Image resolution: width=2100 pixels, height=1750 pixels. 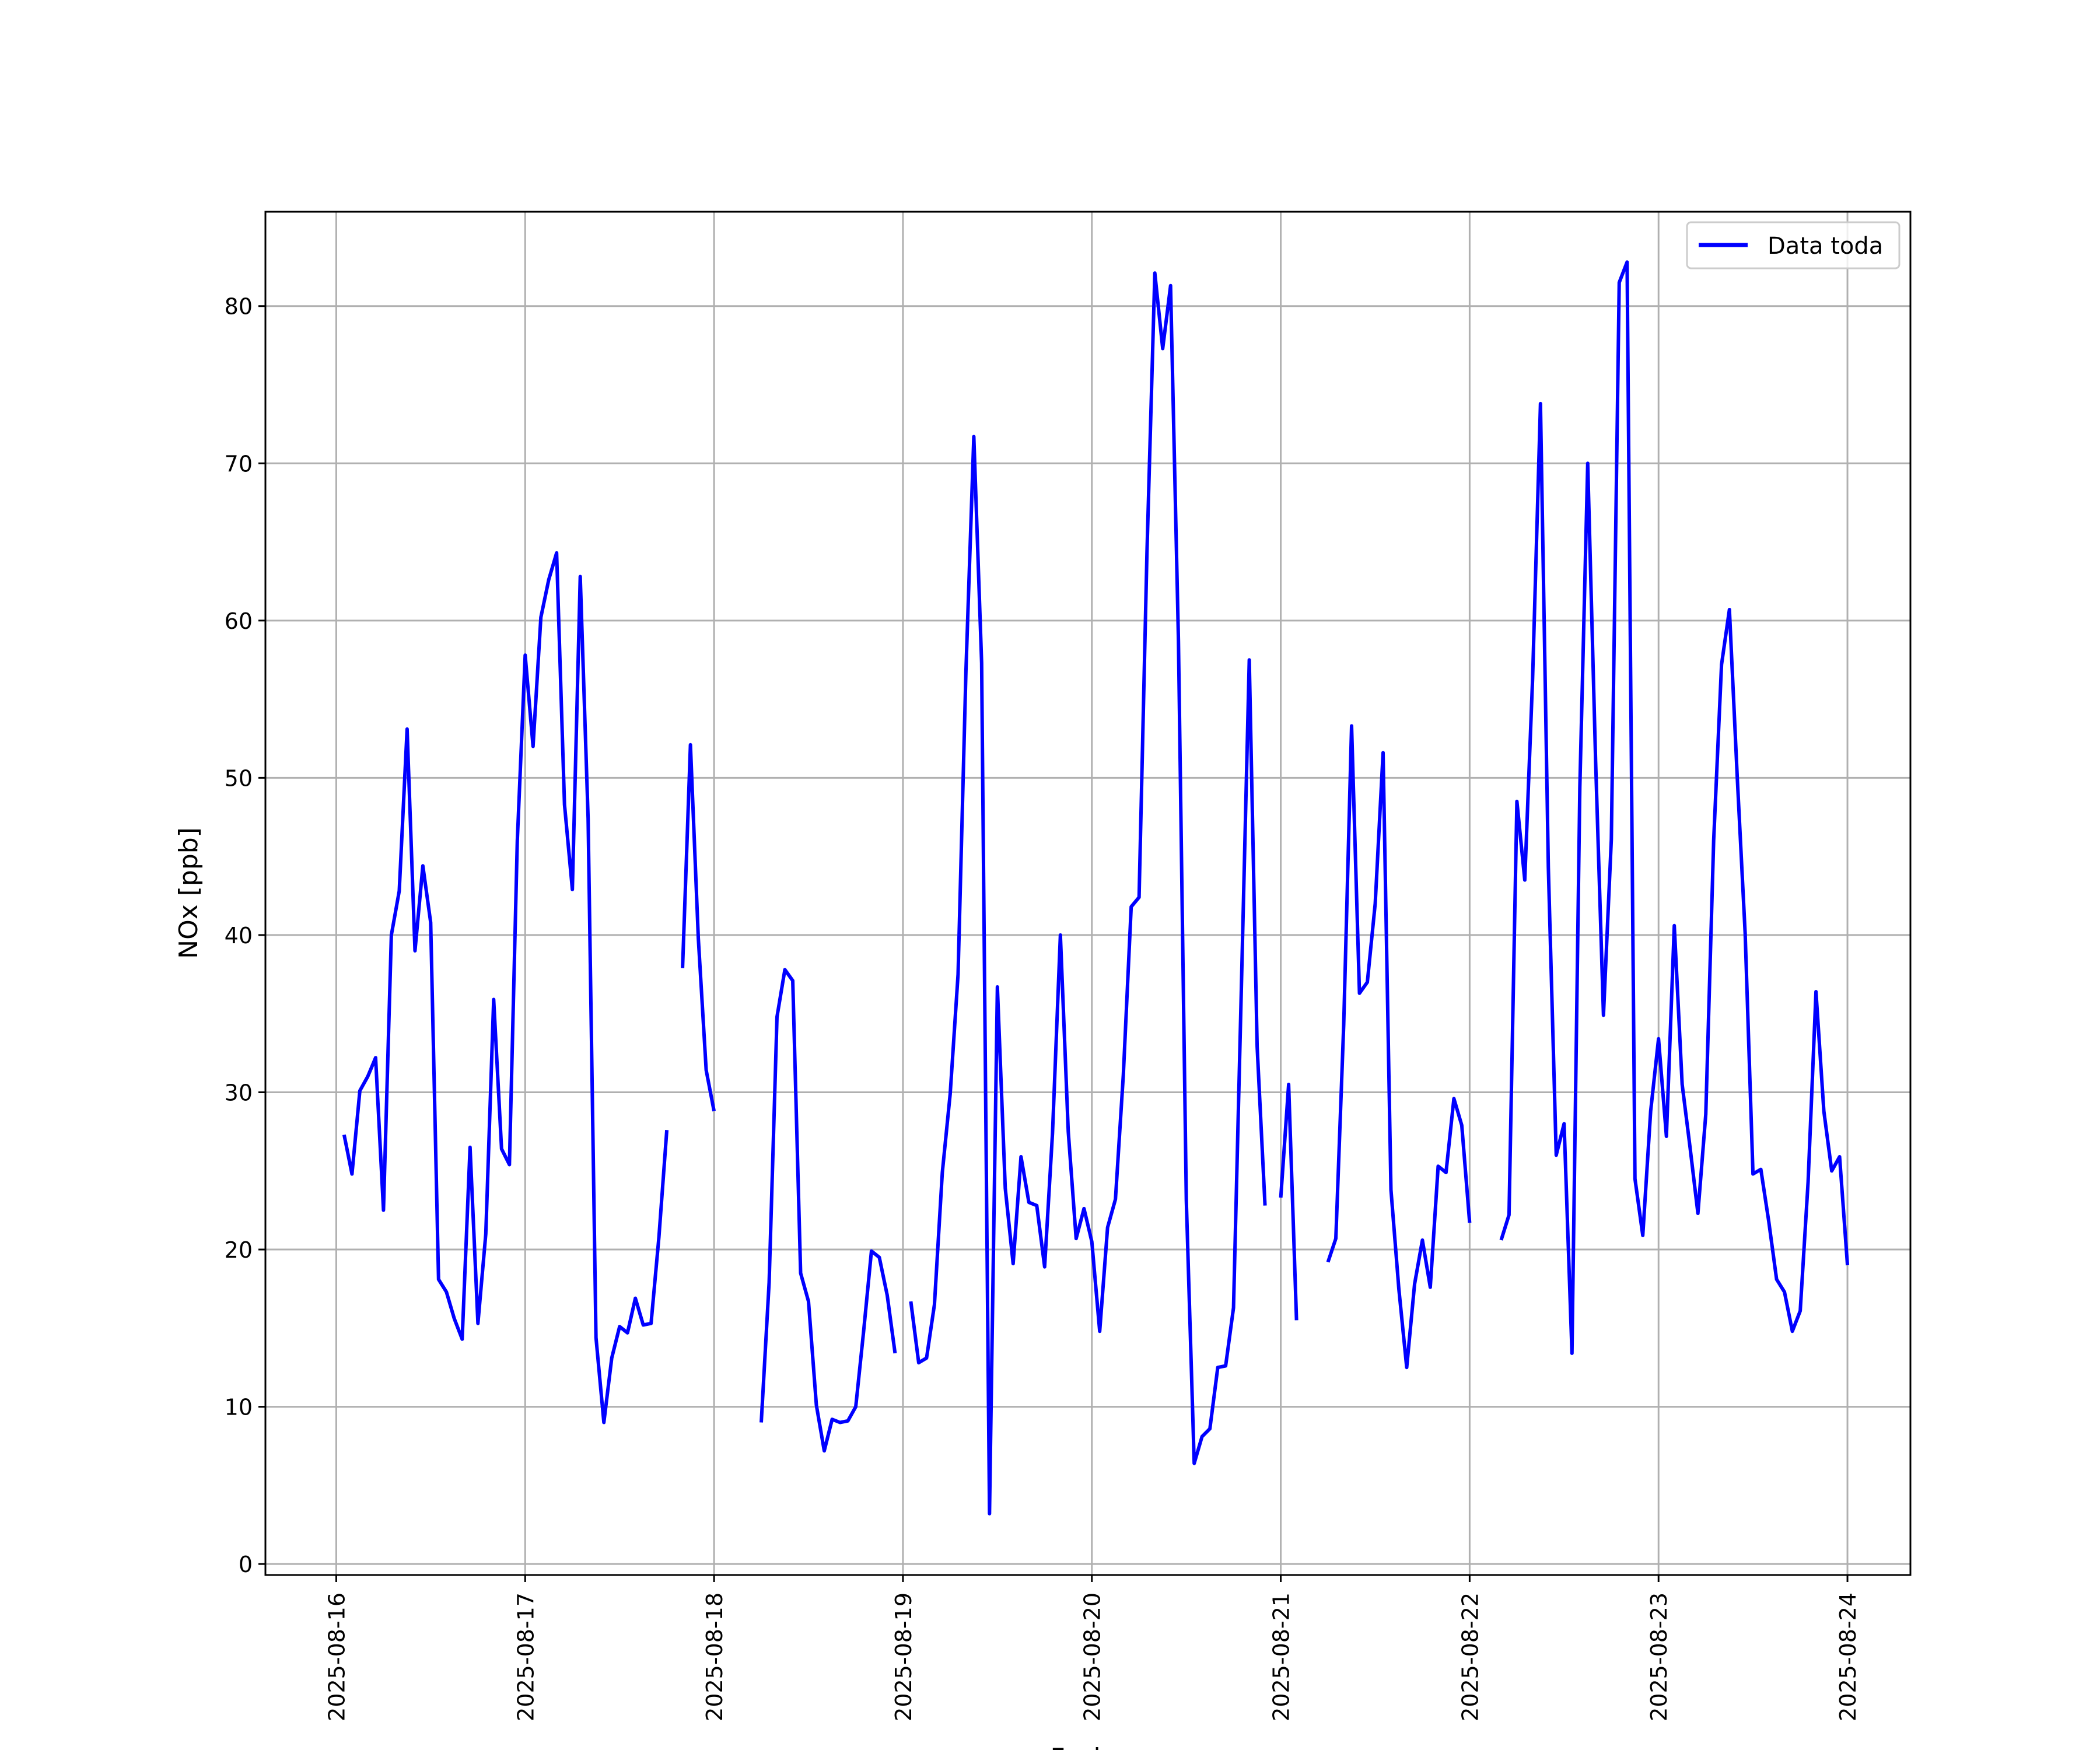 What do you see at coordinates (239, 778) in the screenshot?
I see `y-tick-label: 50` at bounding box center [239, 778].